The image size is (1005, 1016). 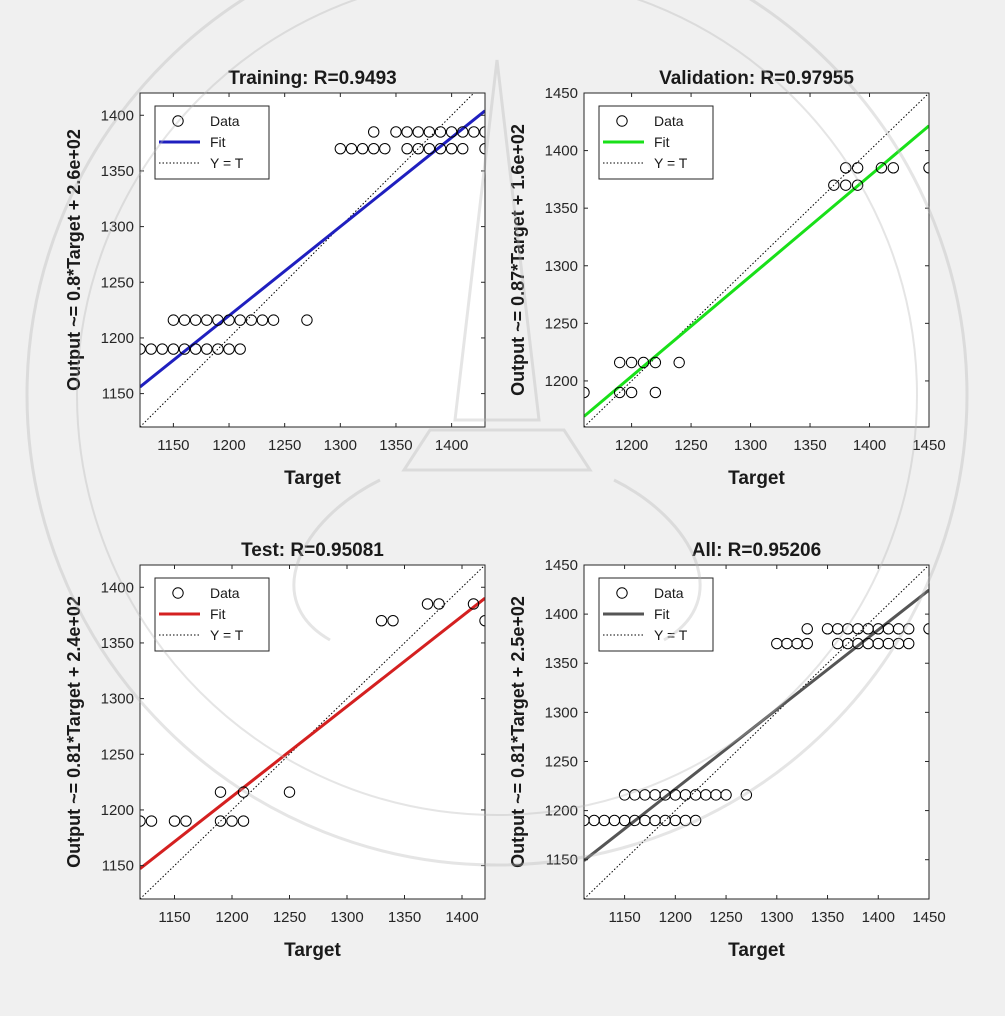 What do you see at coordinates (561, 565) in the screenshot?
I see `y-tick-label: 1450` at bounding box center [561, 565].